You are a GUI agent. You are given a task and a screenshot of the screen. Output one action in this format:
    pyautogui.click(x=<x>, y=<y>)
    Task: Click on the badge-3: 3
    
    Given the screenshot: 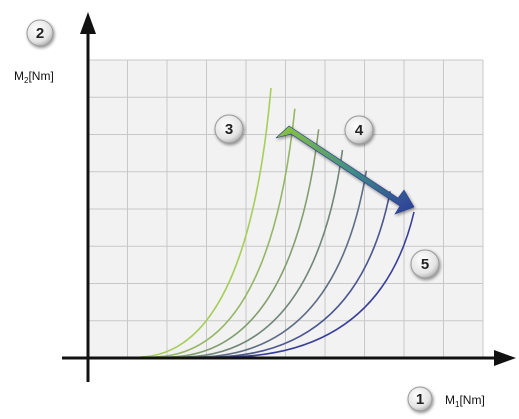 What is the action you would take?
    pyautogui.click(x=229, y=129)
    